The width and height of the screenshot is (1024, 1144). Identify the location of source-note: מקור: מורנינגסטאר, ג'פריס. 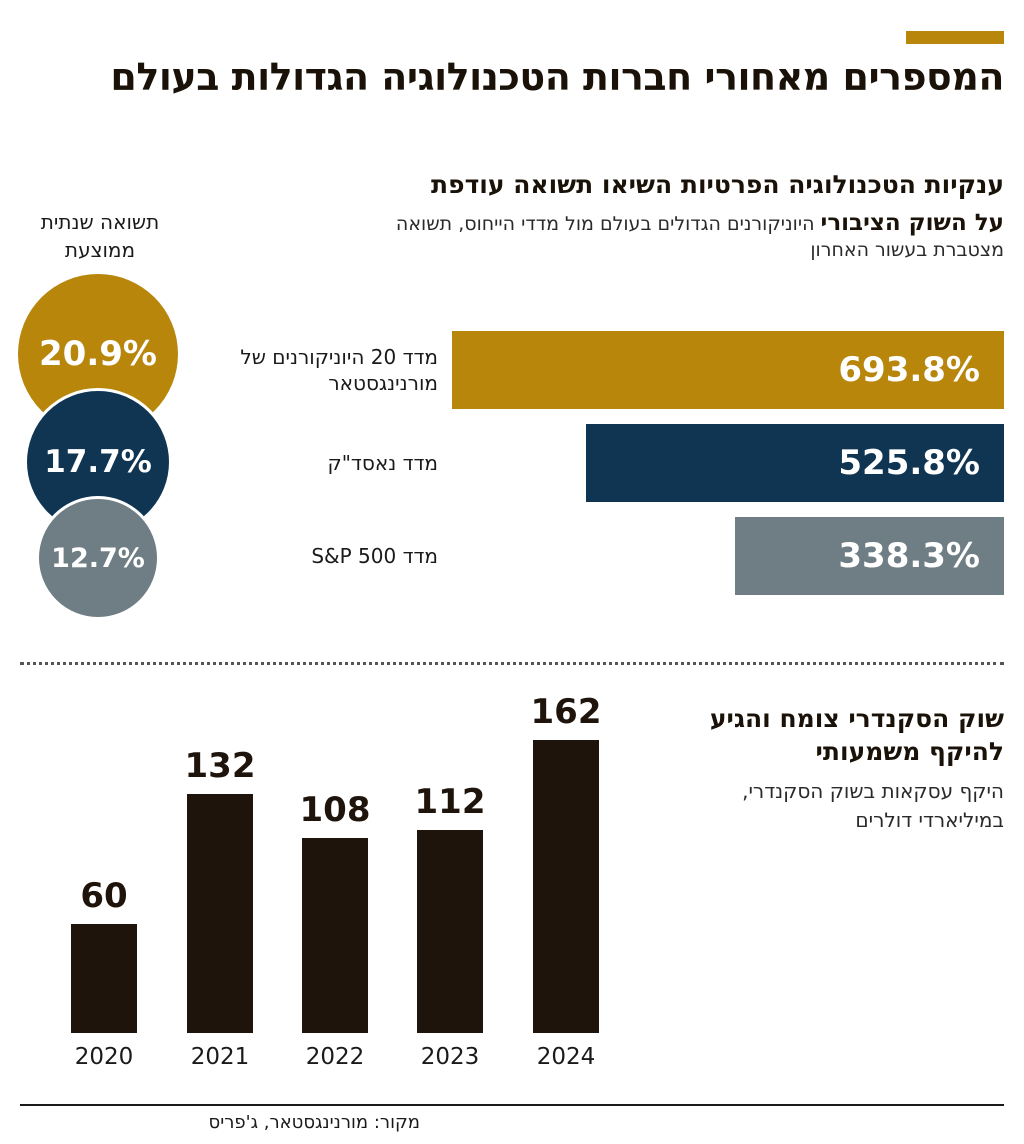
(314, 1122).